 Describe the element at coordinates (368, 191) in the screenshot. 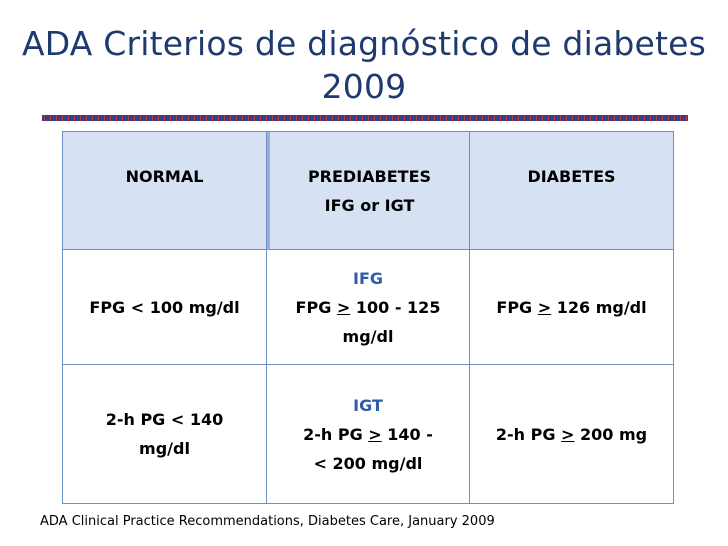

I see `header-prediabetes: PREDIABETES IFG or IGT` at that location.